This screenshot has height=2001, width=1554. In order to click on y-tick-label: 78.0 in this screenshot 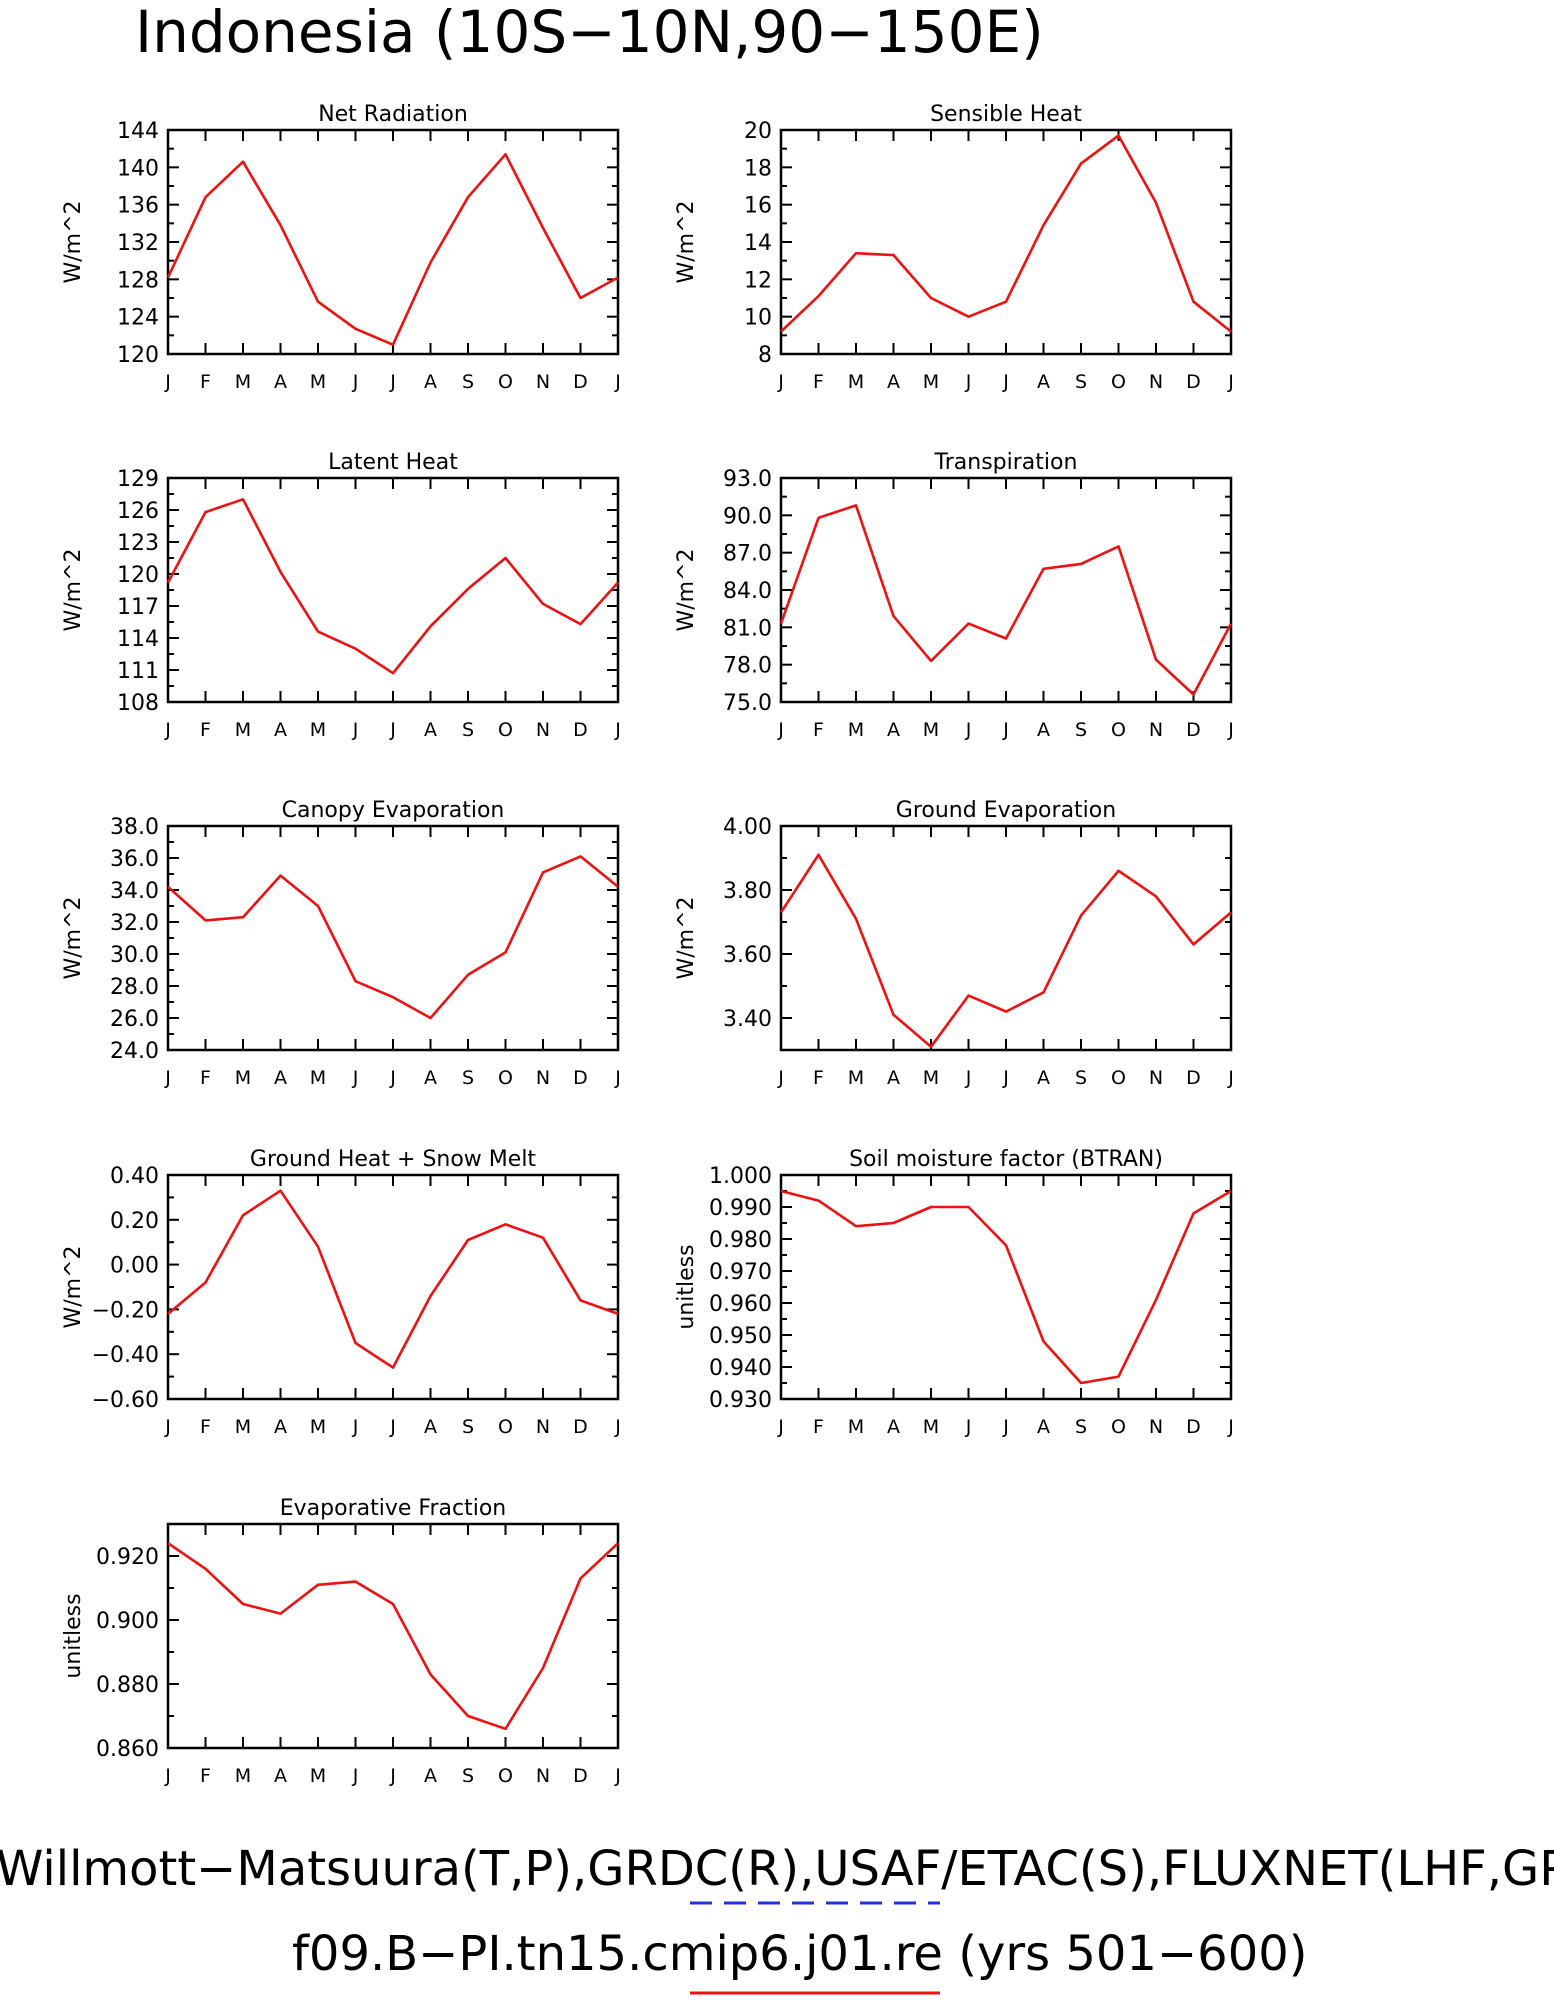, I will do `click(747, 666)`.